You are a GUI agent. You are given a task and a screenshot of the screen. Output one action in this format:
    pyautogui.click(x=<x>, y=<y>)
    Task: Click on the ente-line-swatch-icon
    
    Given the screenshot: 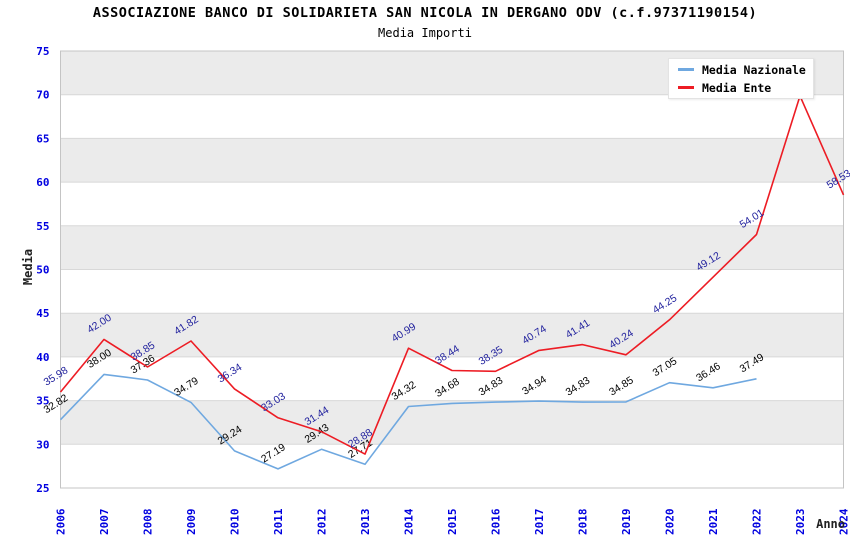 What is the action you would take?
    pyautogui.click(x=686, y=87)
    